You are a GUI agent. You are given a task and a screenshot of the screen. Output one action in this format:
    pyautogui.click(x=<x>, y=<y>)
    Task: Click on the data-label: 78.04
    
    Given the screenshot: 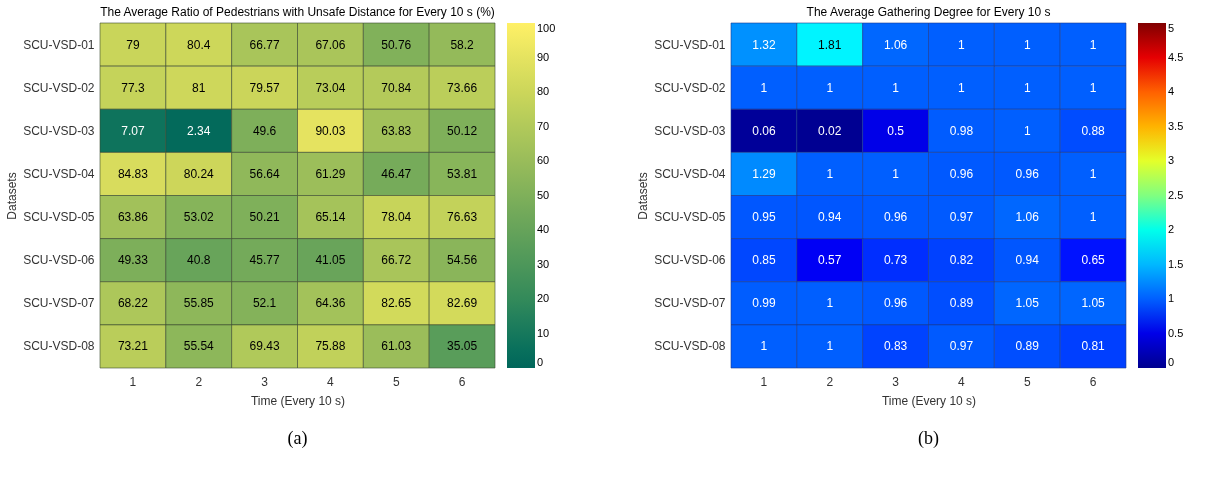 What is the action you would take?
    pyautogui.click(x=396, y=217)
    